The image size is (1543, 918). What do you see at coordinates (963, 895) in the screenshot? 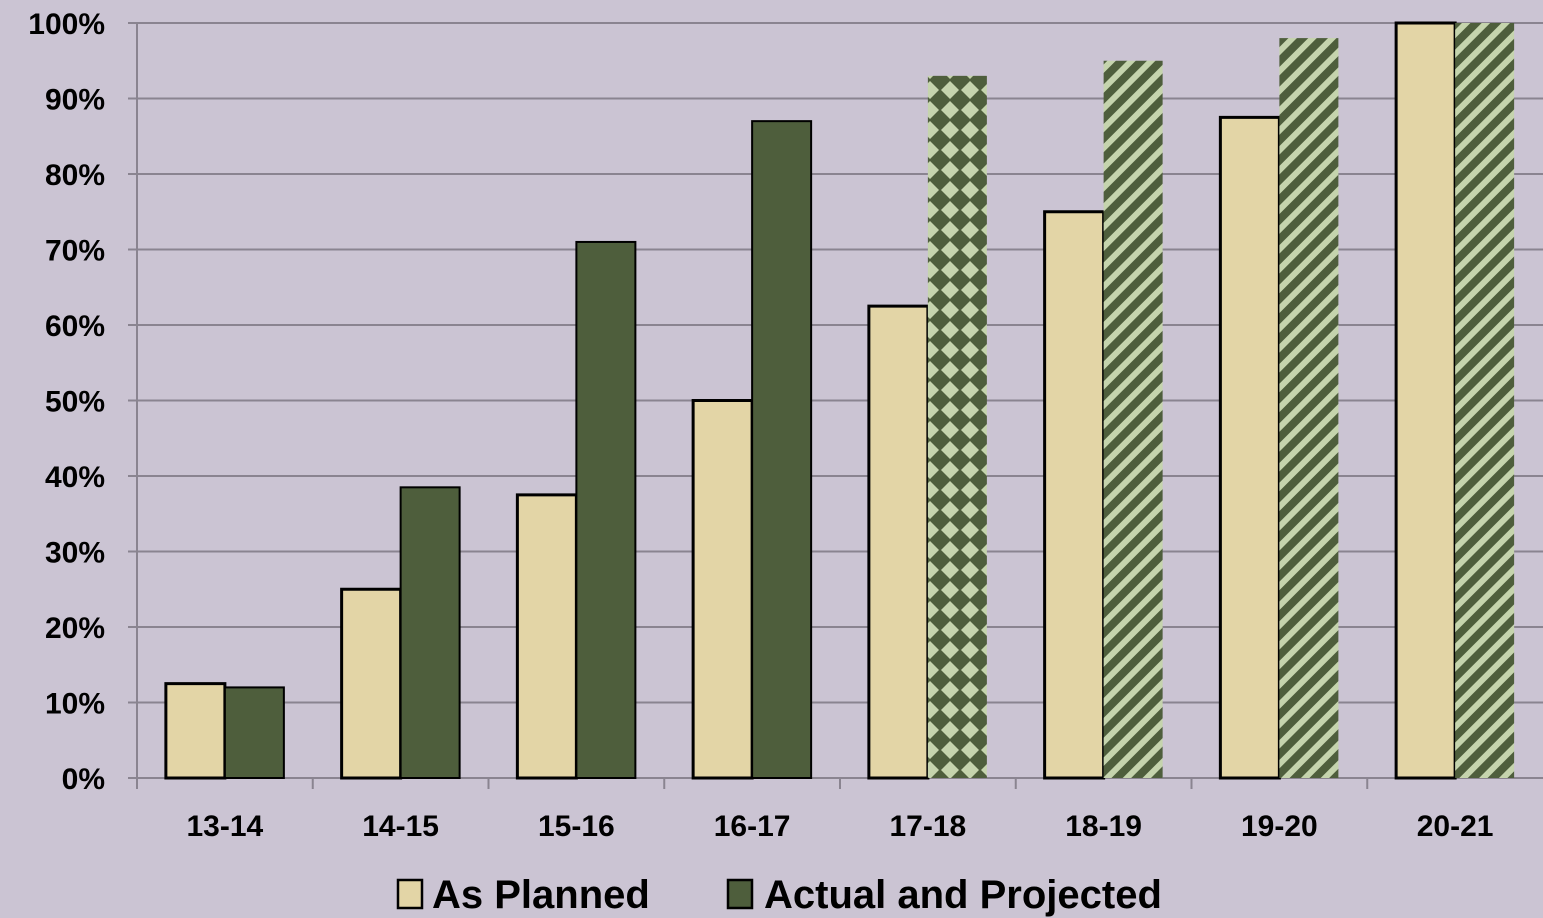
I see `legend-item-actual-and-projected: Actual and Projected` at bounding box center [963, 895].